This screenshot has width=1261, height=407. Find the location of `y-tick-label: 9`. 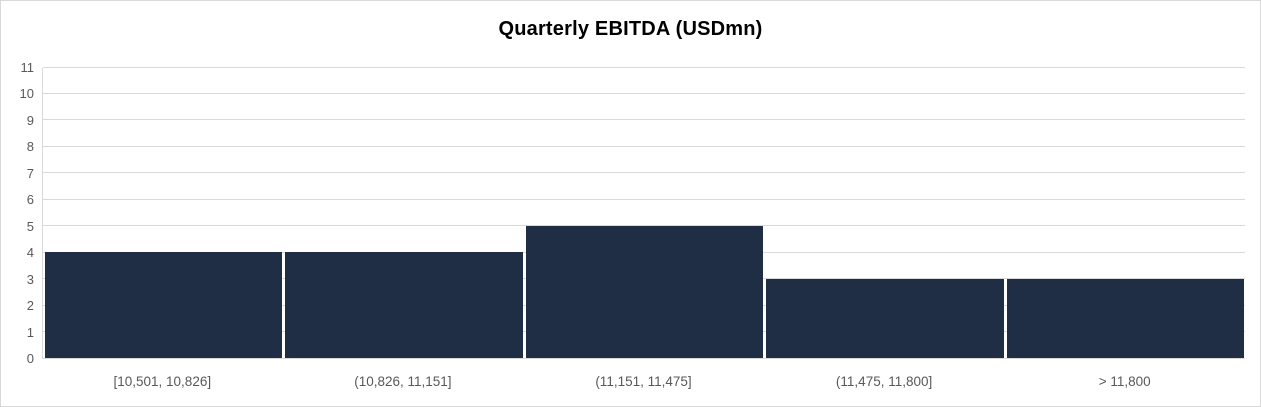

y-tick-label: 9 is located at coordinates (30, 120).